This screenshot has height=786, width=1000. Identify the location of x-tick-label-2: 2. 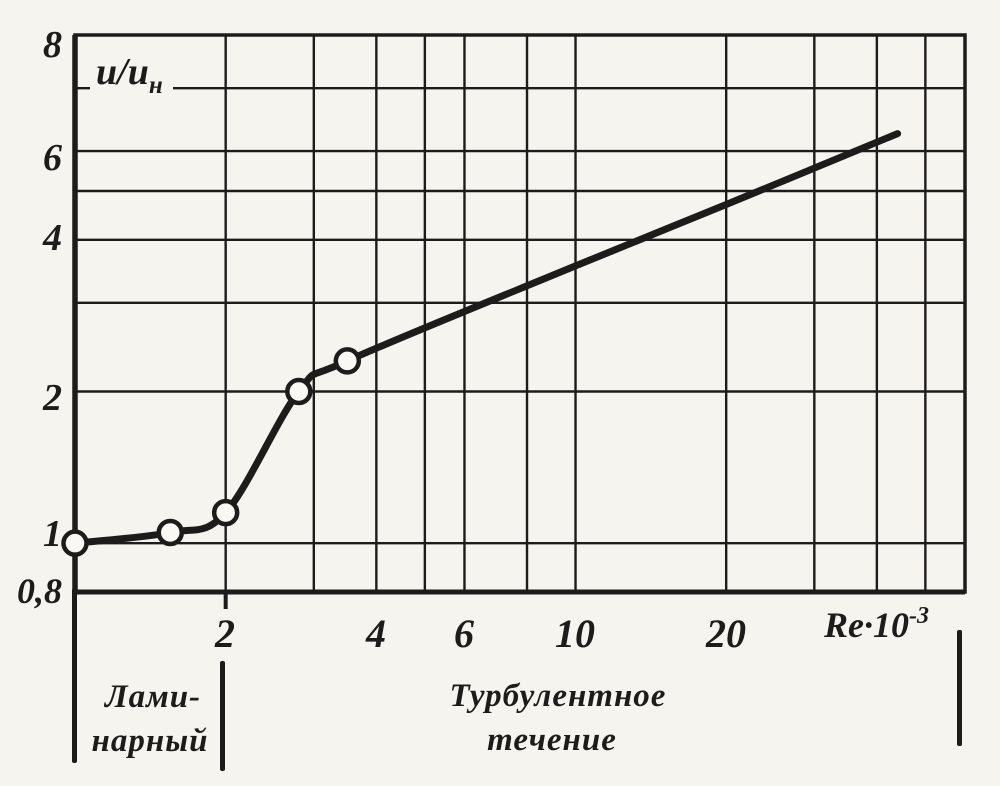
(225, 633).